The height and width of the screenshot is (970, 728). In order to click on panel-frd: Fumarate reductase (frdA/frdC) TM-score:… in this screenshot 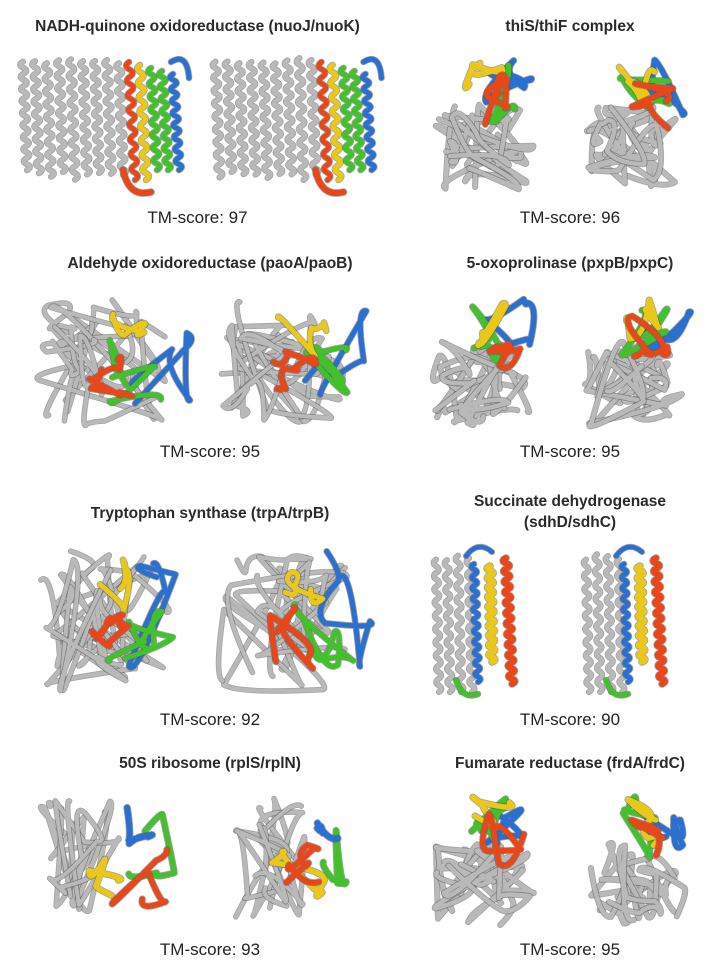, I will do `click(570, 857)`.